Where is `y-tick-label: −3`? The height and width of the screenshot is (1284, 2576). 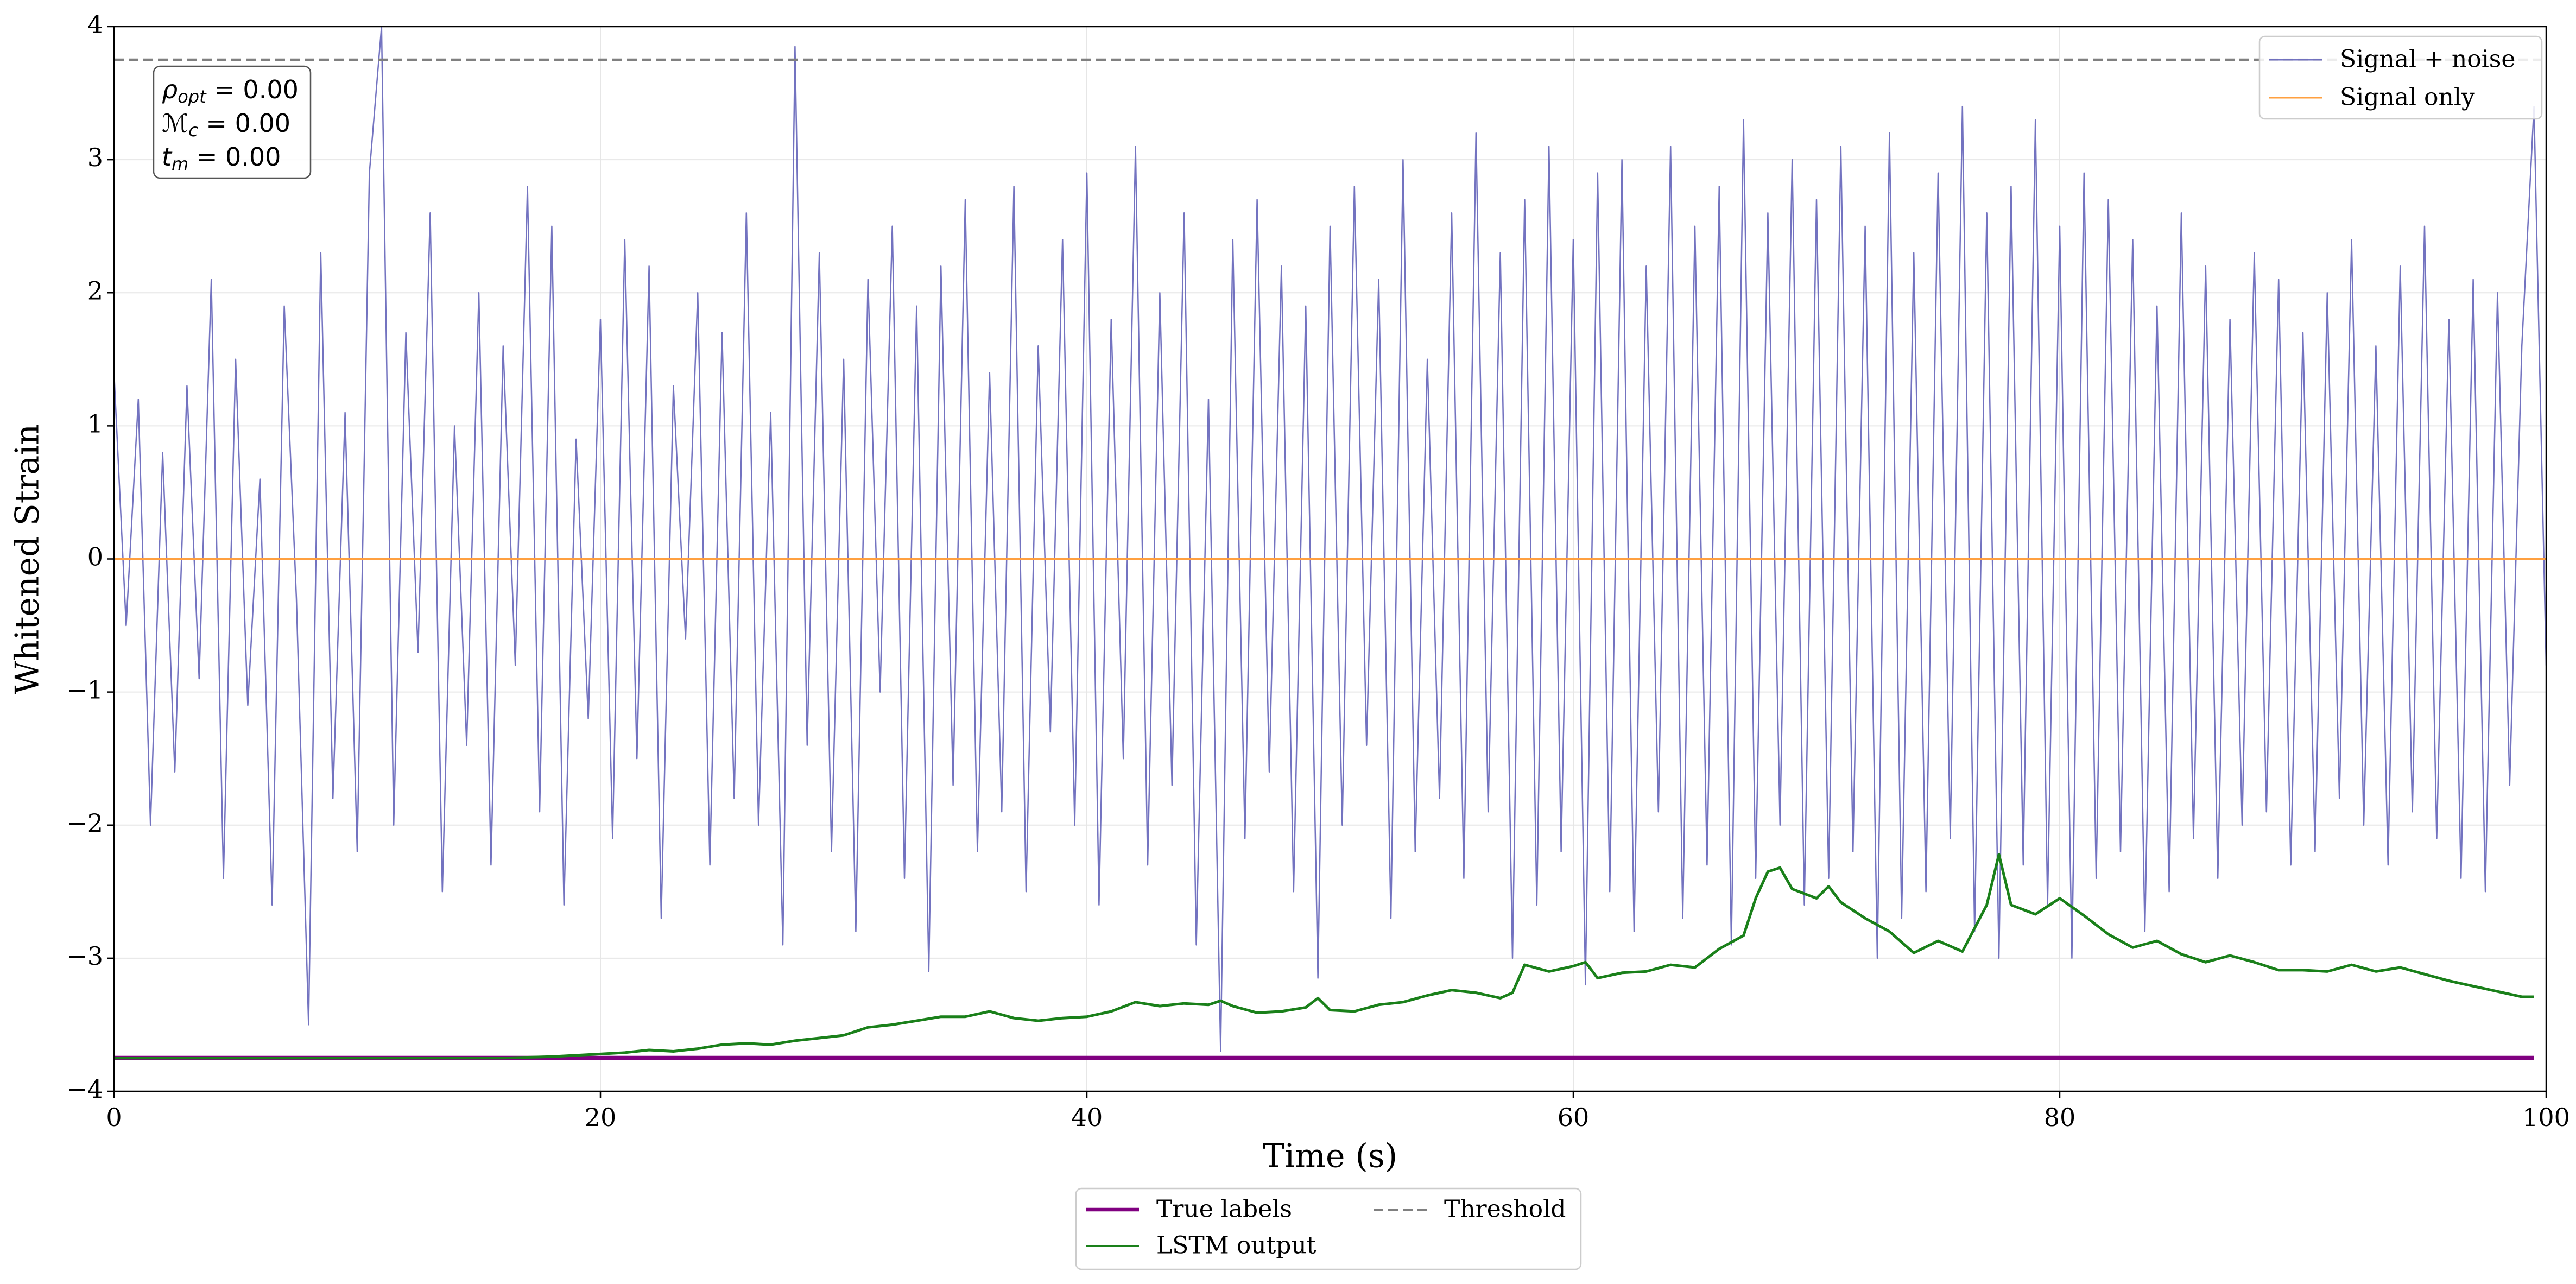
y-tick-label: −3 is located at coordinates (84, 956).